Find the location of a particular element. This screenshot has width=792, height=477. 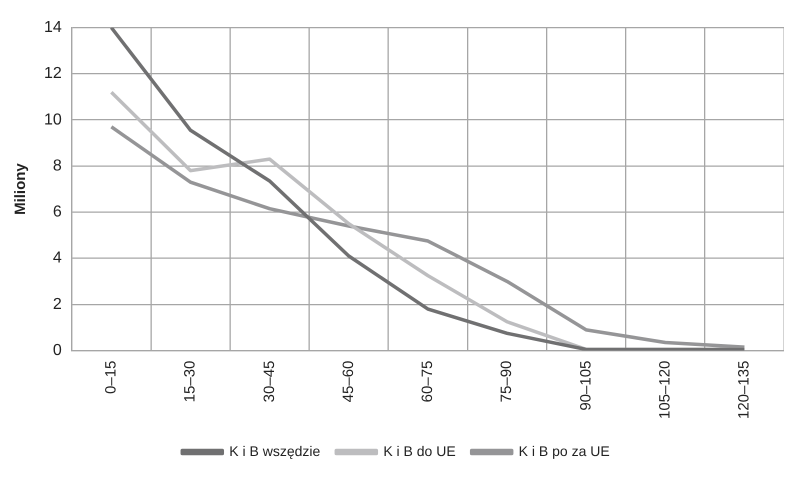

y-tick-label: 12 is located at coordinates (53, 73).